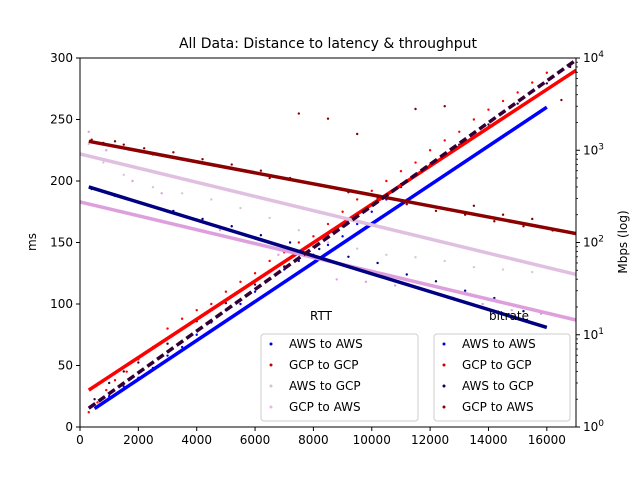 The width and height of the screenshot is (640, 480). Describe the element at coordinates (593, 242) in the screenshot. I see `y2-tick-label: 102` at that location.